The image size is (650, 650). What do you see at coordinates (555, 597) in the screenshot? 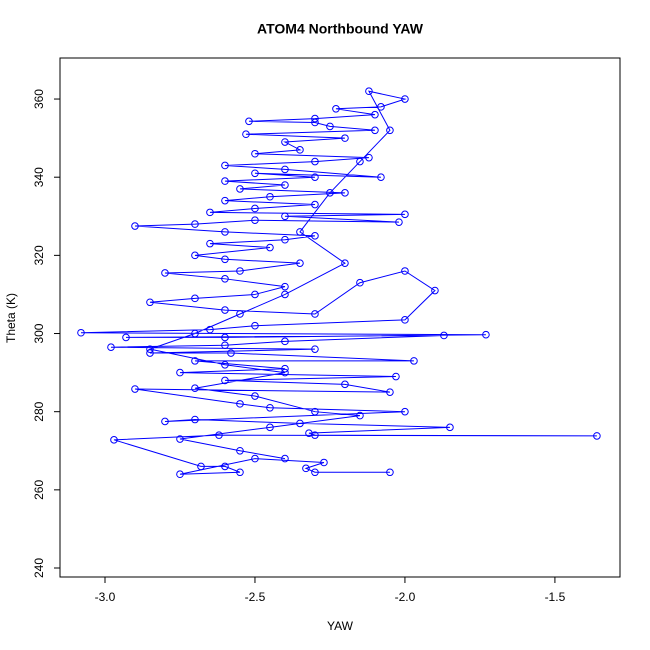
I see `x-tick-label: -1.5` at bounding box center [555, 597].